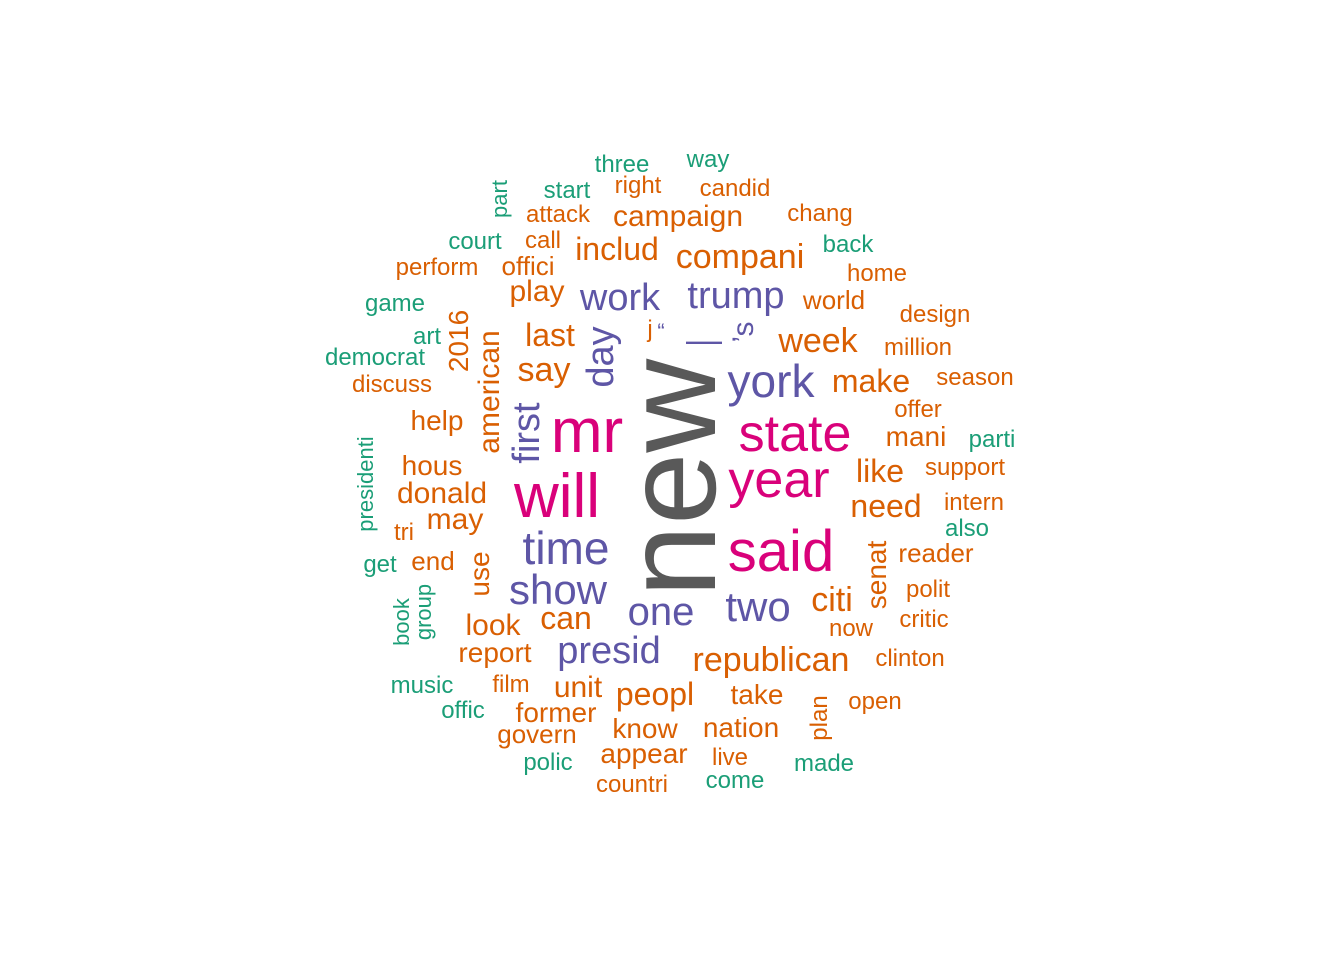  Describe the element at coordinates (967, 528) in the screenshot. I see `word-99: also` at that location.